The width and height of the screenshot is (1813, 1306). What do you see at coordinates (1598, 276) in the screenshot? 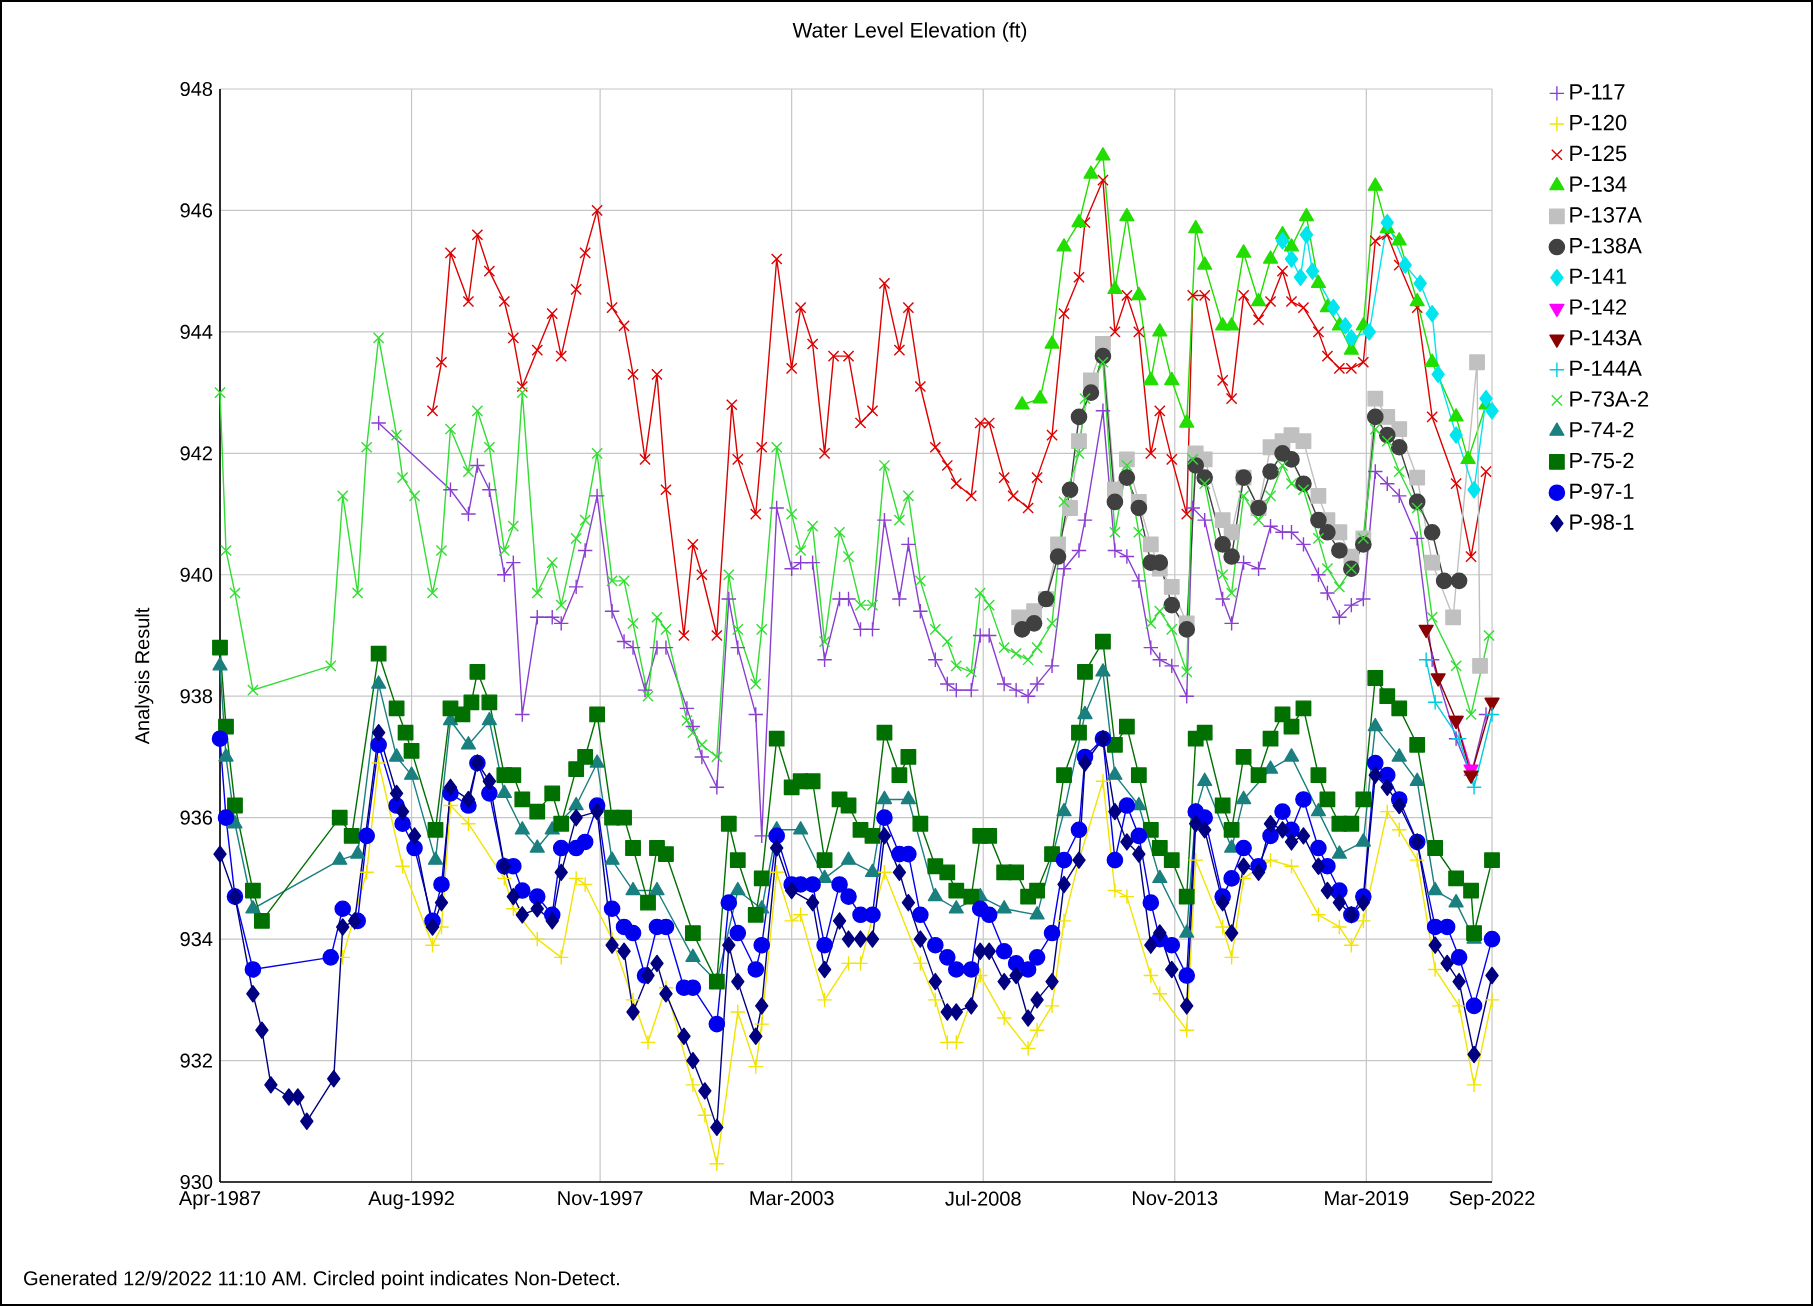
I see `legend-label: P-141` at bounding box center [1598, 276].